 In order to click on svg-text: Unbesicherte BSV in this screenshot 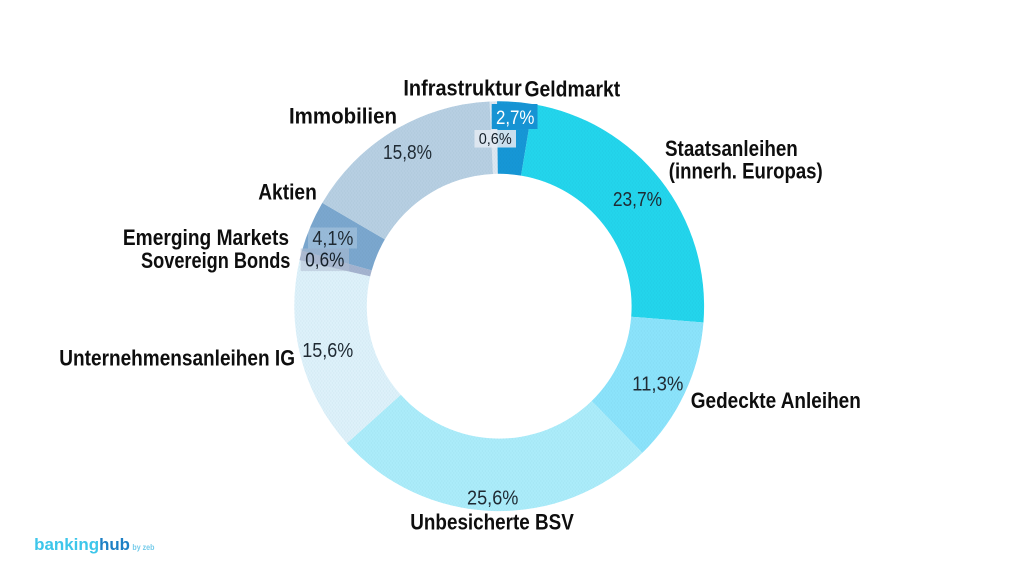, I will do `click(492, 522)`.